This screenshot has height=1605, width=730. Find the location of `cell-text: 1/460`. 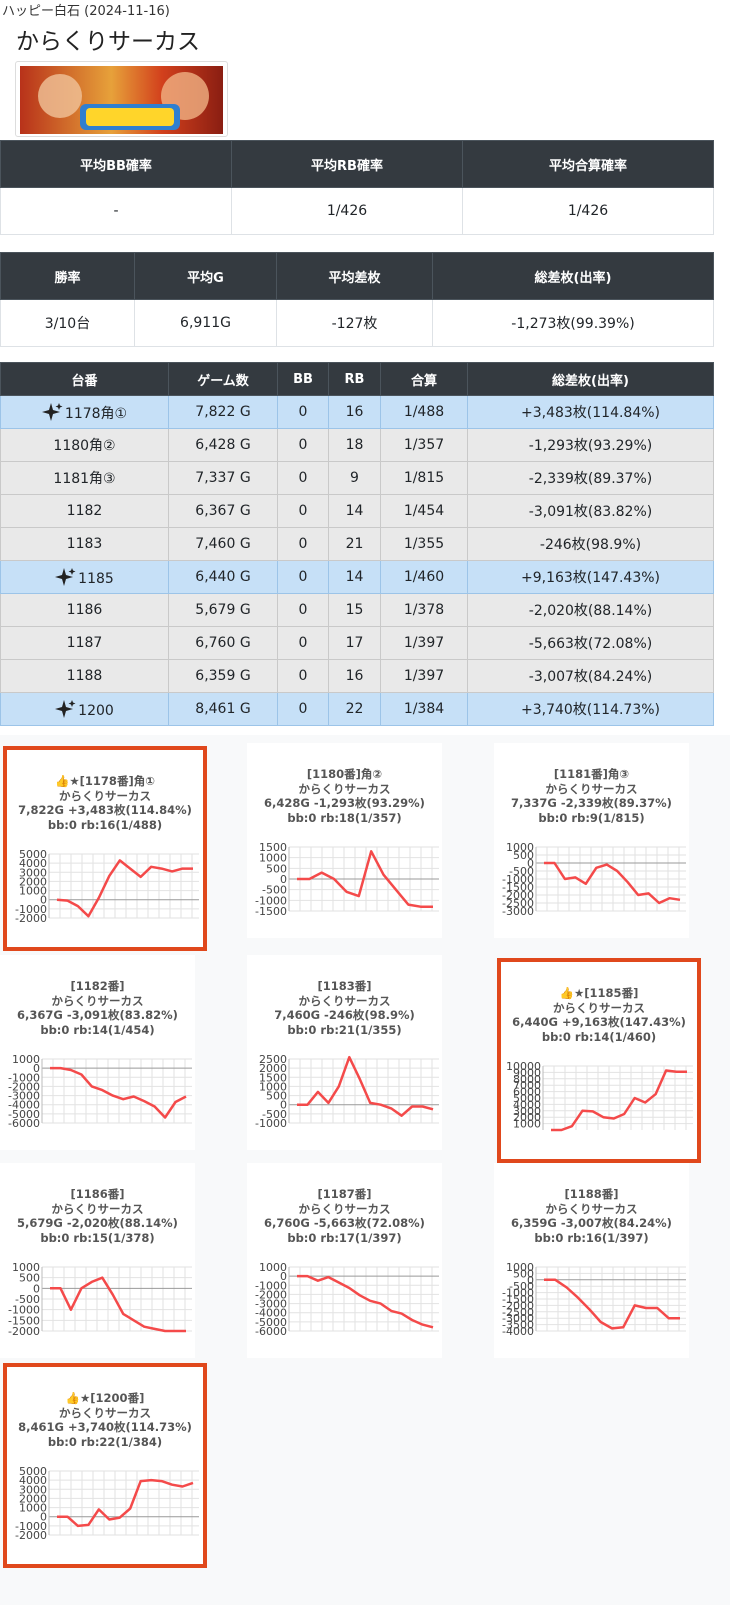

cell-text: 1/460 is located at coordinates (424, 577).